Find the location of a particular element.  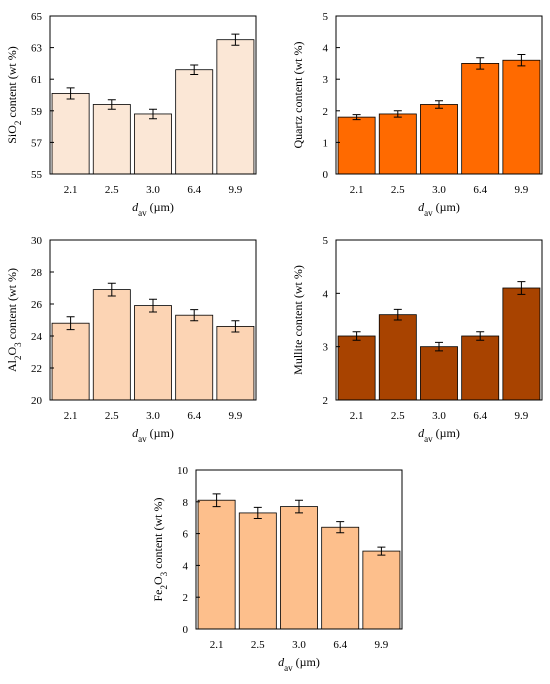

sio2-x-tick-3: 6.4 is located at coordinates (194, 190).